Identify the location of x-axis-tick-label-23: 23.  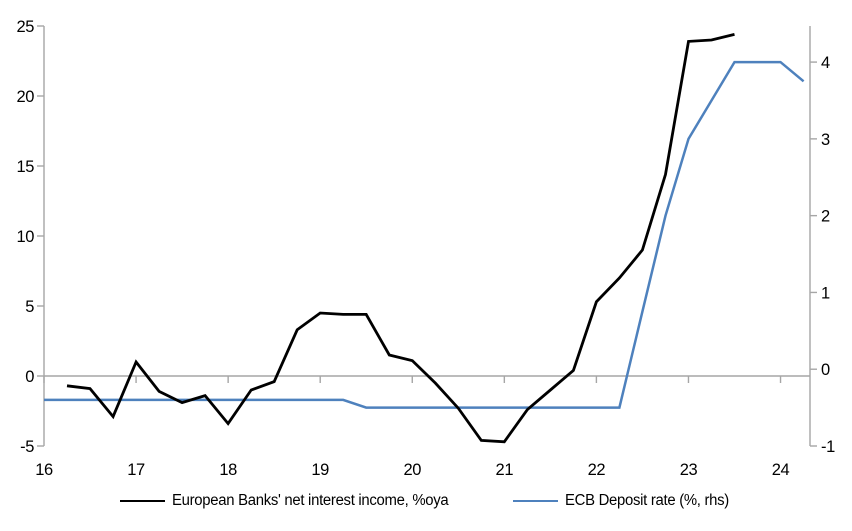
(689, 470).